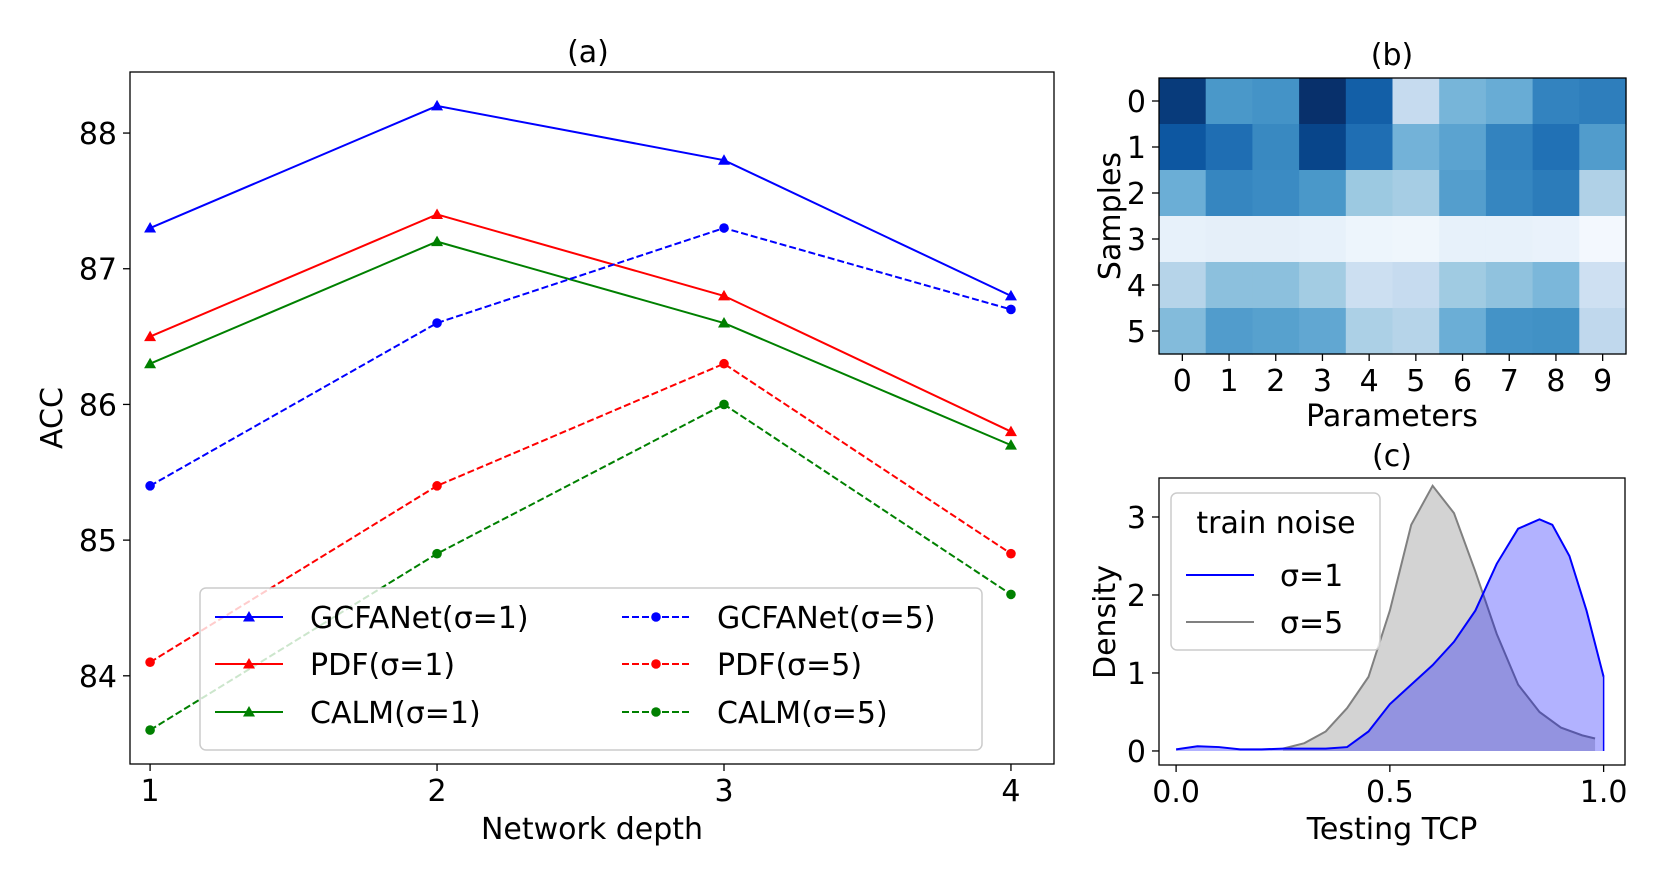 The width and height of the screenshot is (1661, 879). What do you see at coordinates (723, 791) in the screenshot?
I see `panel-a-x-tick-label: 3` at bounding box center [723, 791].